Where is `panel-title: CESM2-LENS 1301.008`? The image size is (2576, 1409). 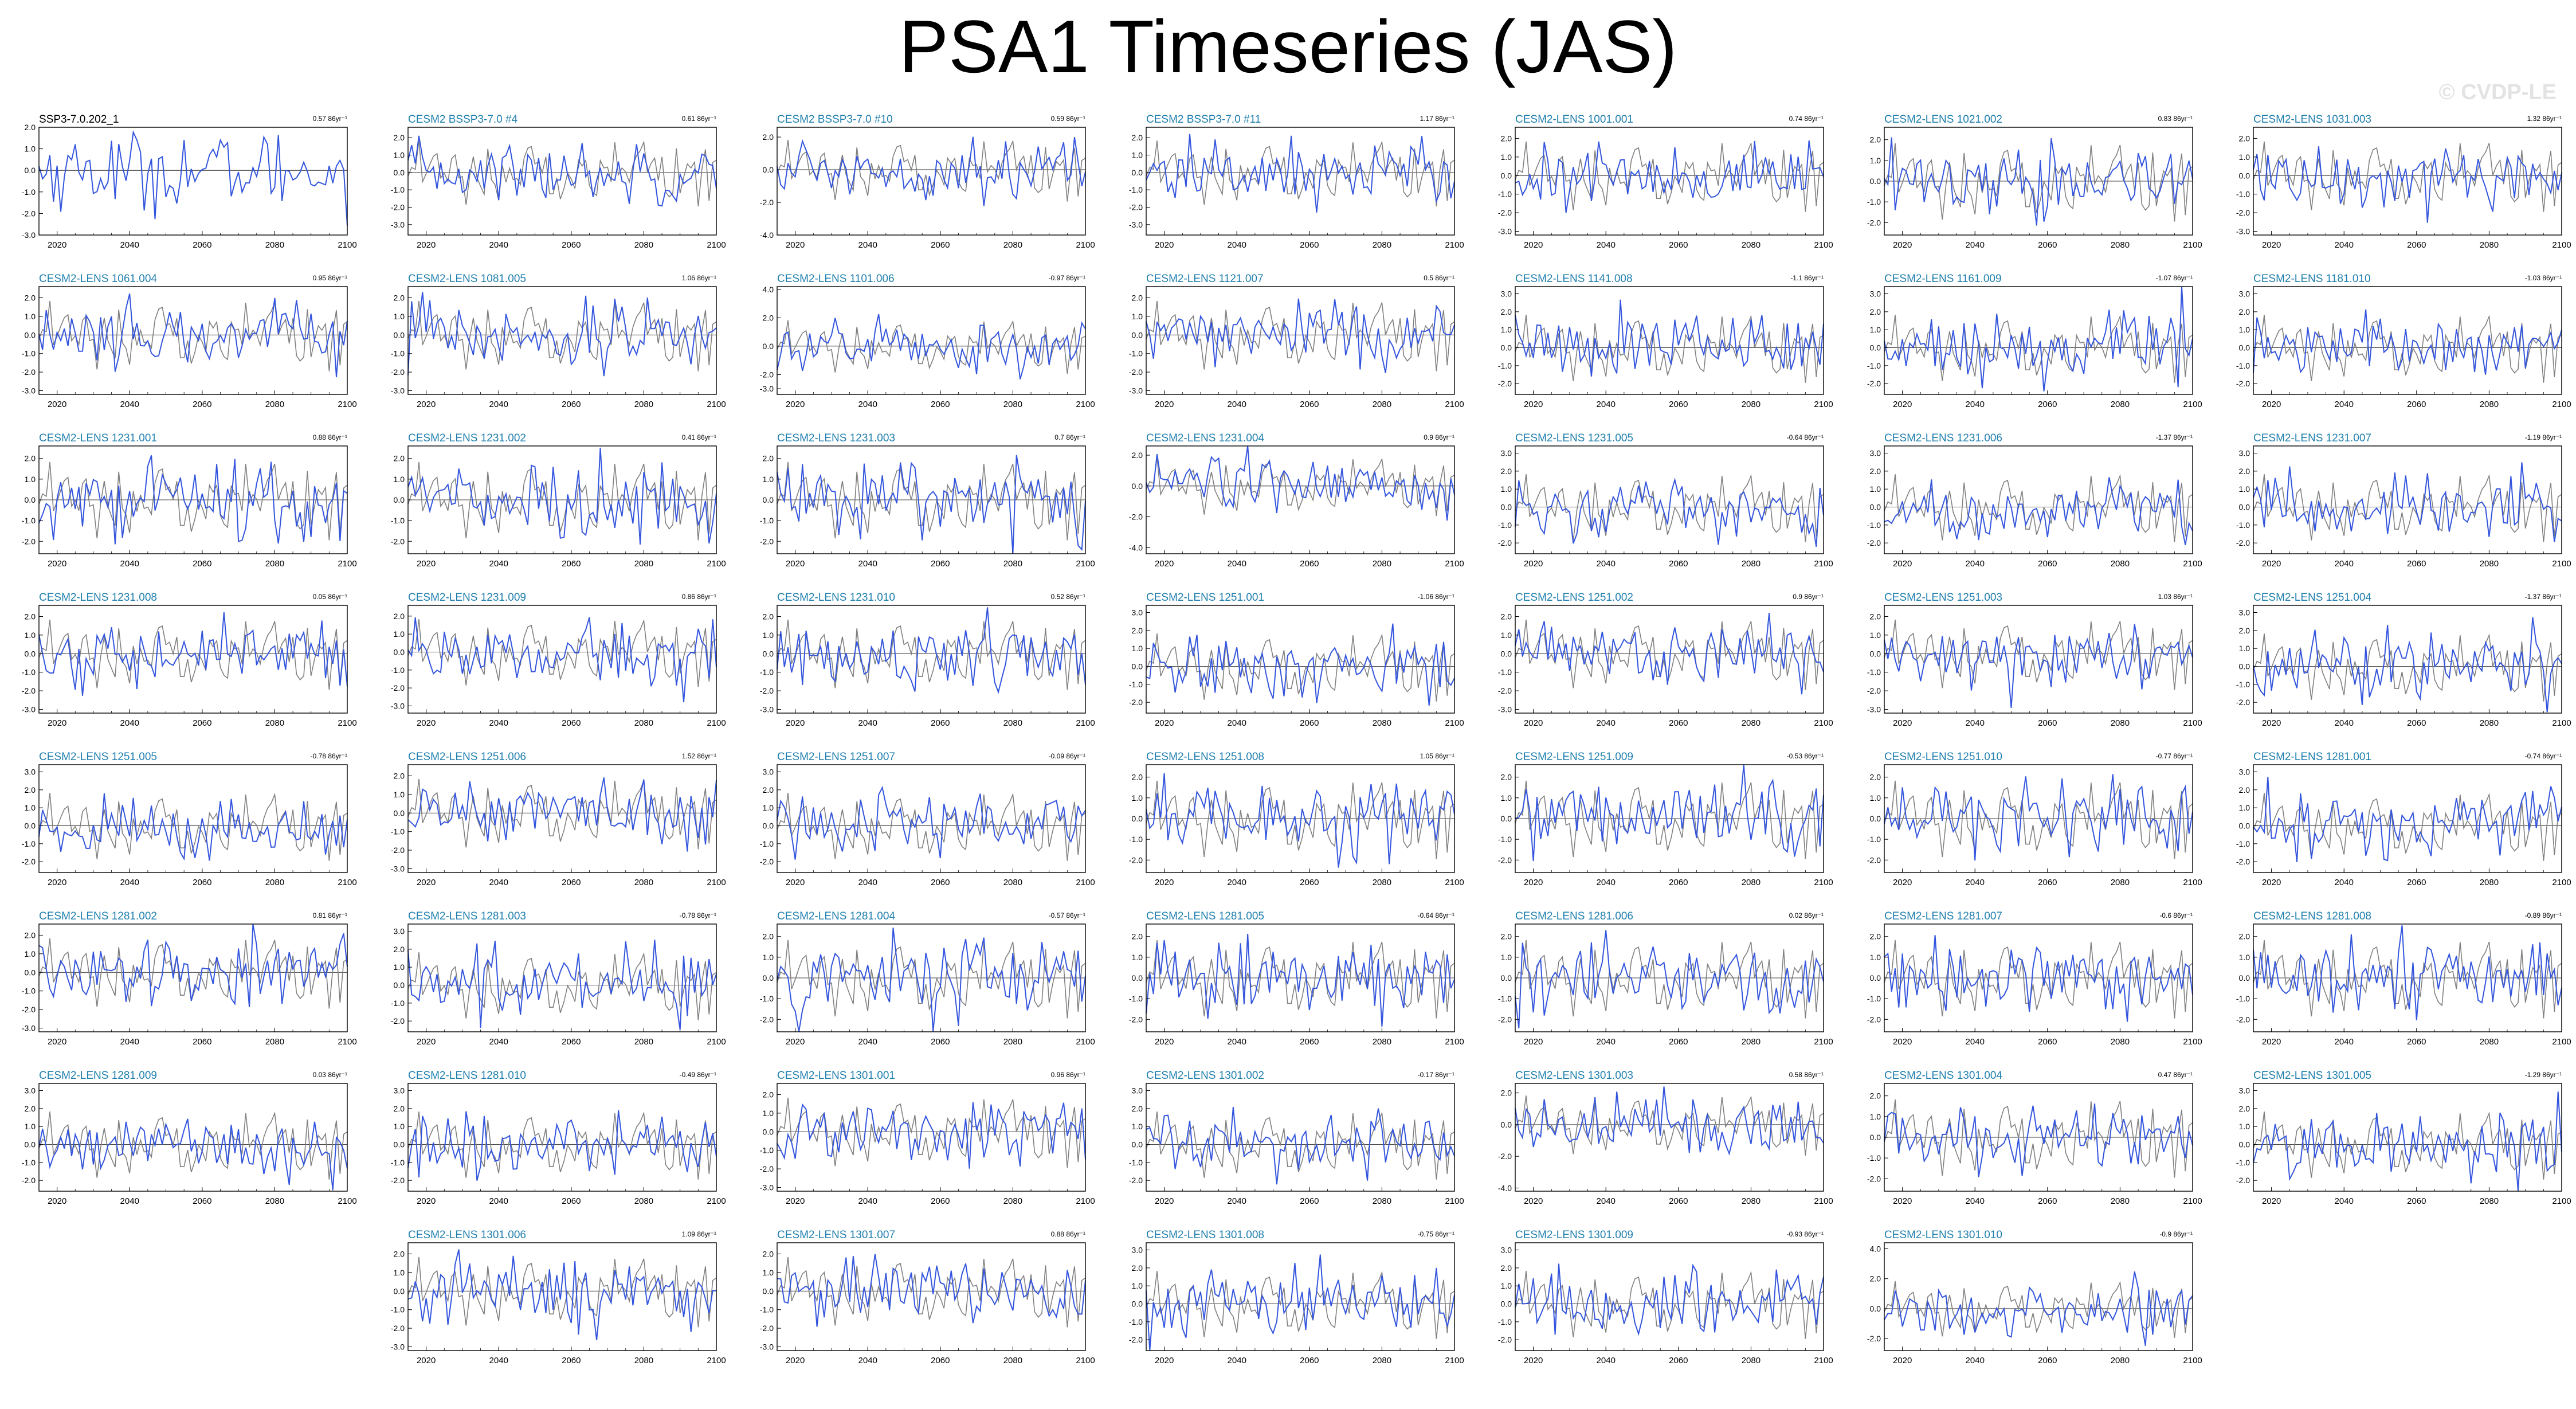
panel-title: CESM2-LENS 1301.008 is located at coordinates (1205, 1235).